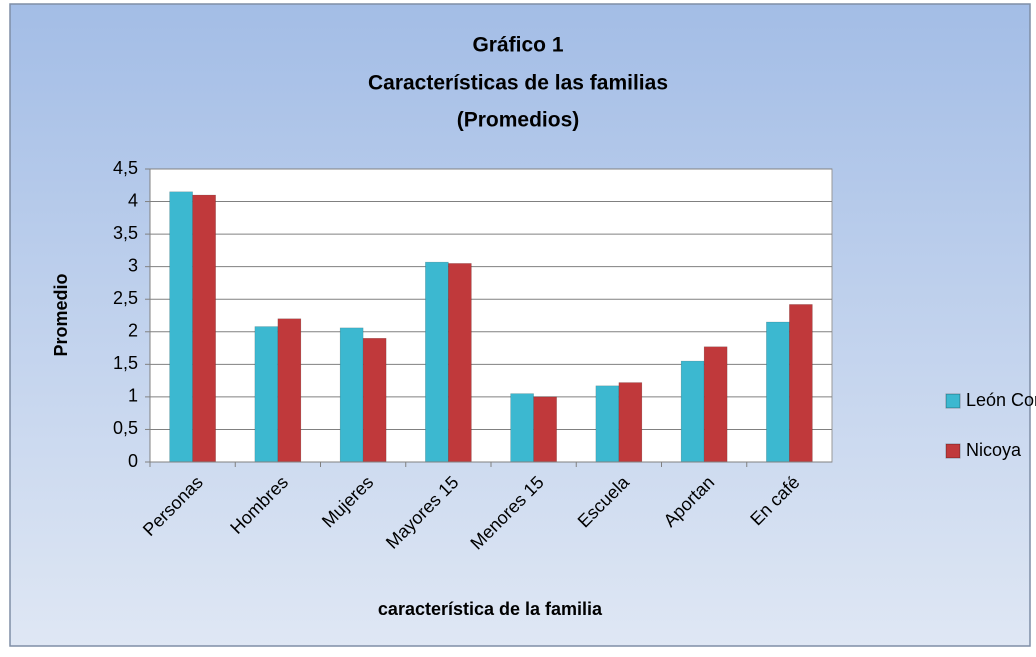  What do you see at coordinates (133, 331) in the screenshot?
I see `y-tick-label: 2` at bounding box center [133, 331].